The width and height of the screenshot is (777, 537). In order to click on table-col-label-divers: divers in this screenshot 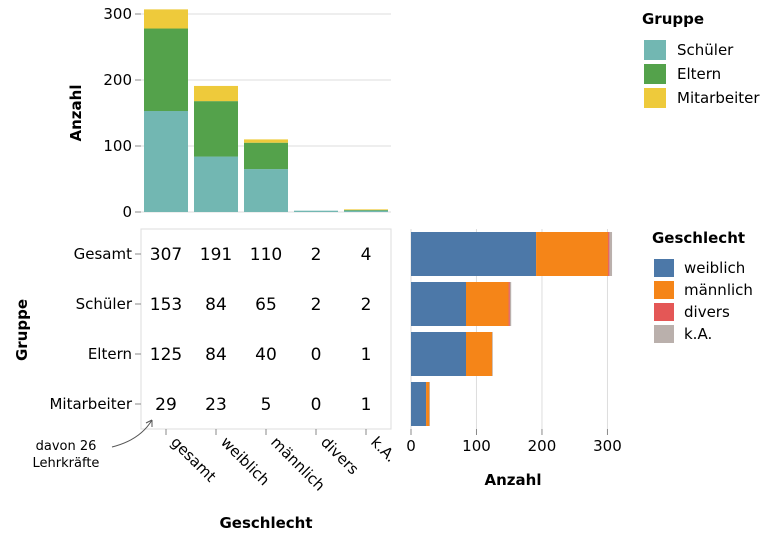, I will do `click(339, 455)`.